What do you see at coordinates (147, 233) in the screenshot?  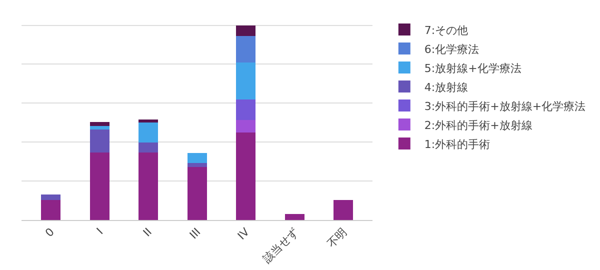 I see `x-tick-label: II` at bounding box center [147, 233].